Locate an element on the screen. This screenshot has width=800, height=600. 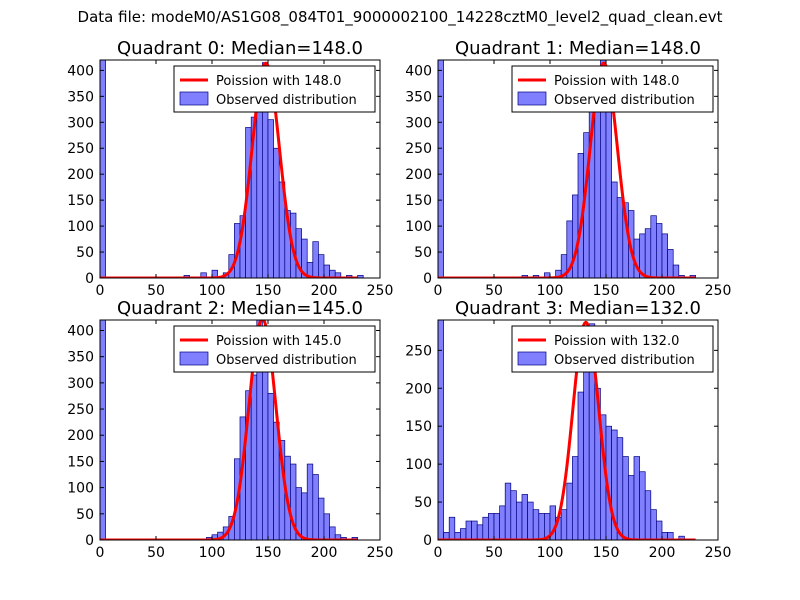
legend-poisson-label: Poission with 145.0 is located at coordinates (278, 341).